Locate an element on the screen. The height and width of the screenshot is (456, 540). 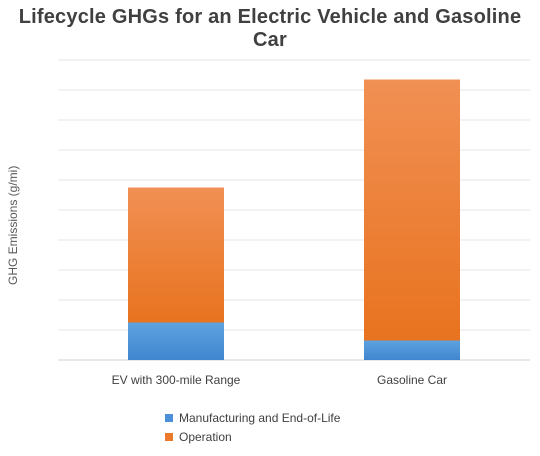
x-tick-label: EV with 300-mile Range is located at coordinates (176, 380).